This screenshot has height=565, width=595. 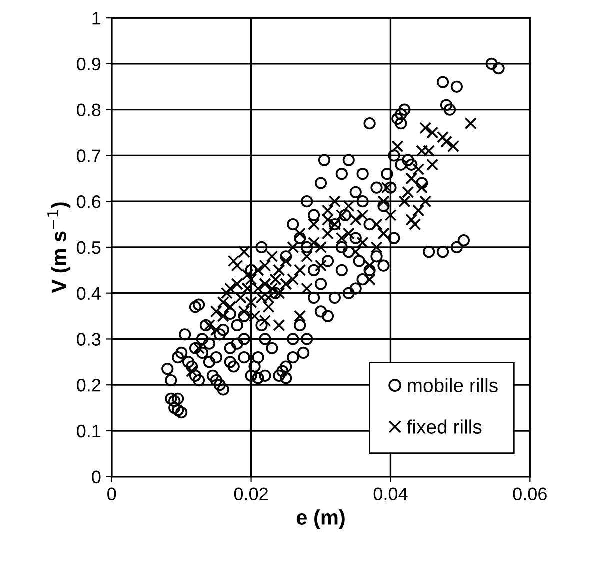 I want to click on x-tick-label: 0.06, so click(x=530, y=494).